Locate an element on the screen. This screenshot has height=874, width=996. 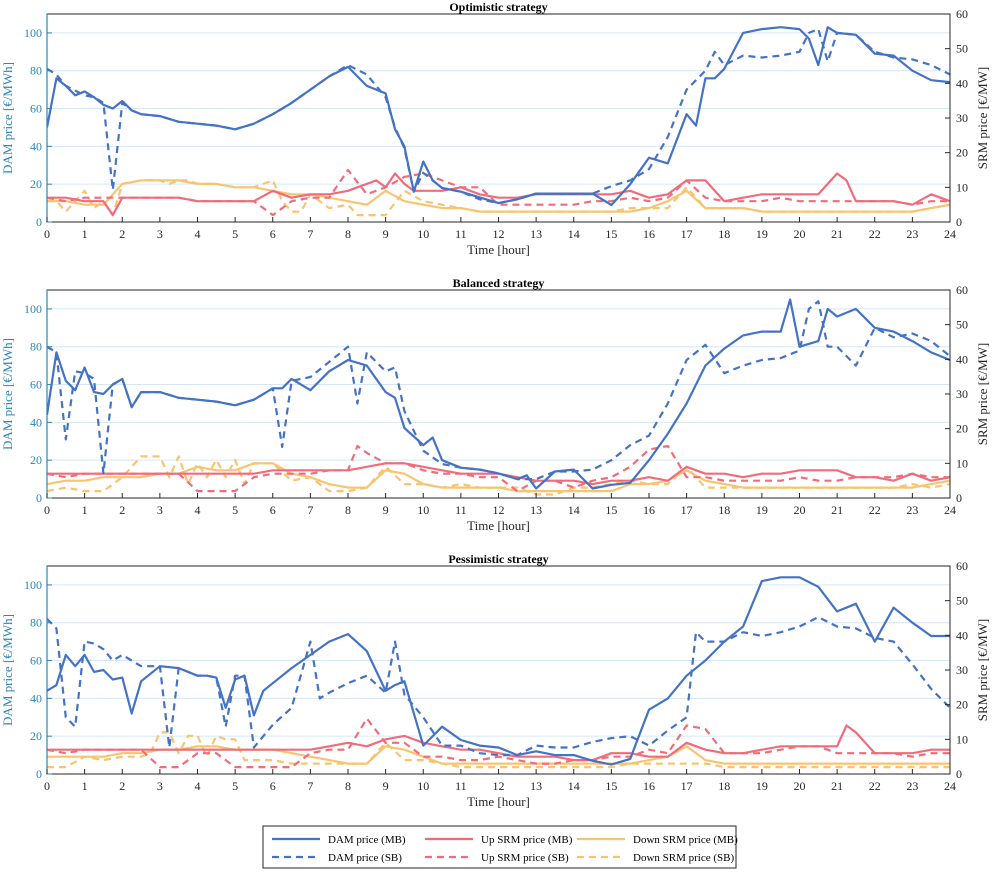
x-tick-label: 13 is located at coordinates (536, 510).